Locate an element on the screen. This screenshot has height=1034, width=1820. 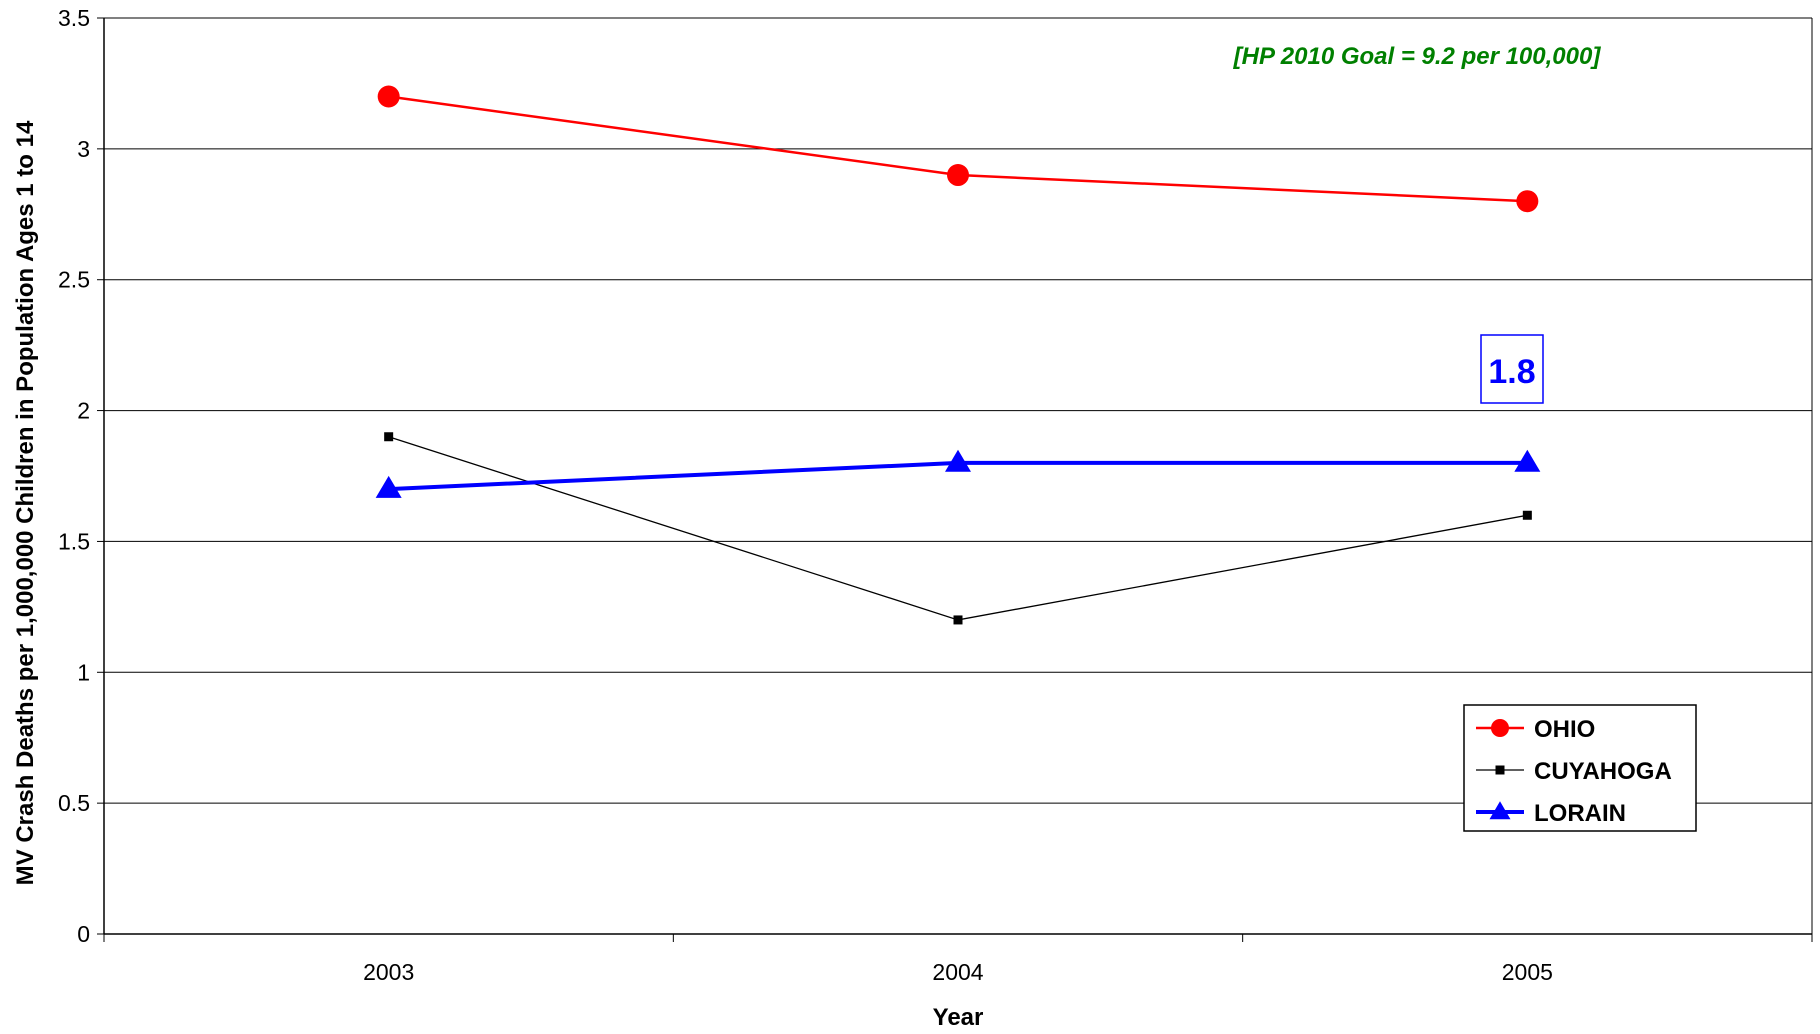
series-lorain is located at coordinates (958, 473).